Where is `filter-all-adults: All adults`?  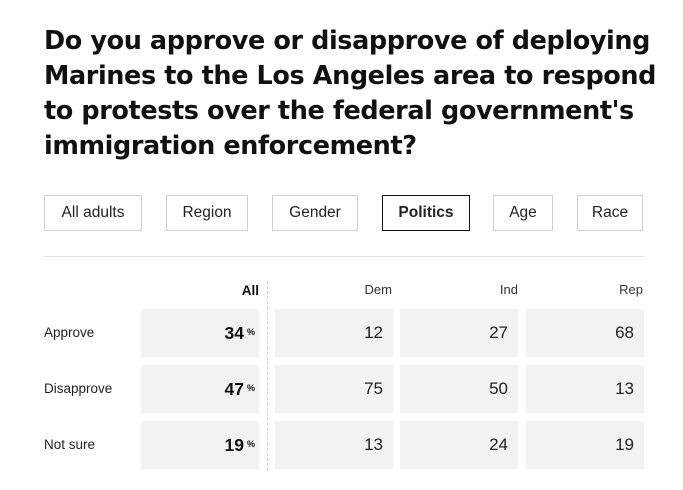
filter-all-adults: All adults is located at coordinates (93, 213).